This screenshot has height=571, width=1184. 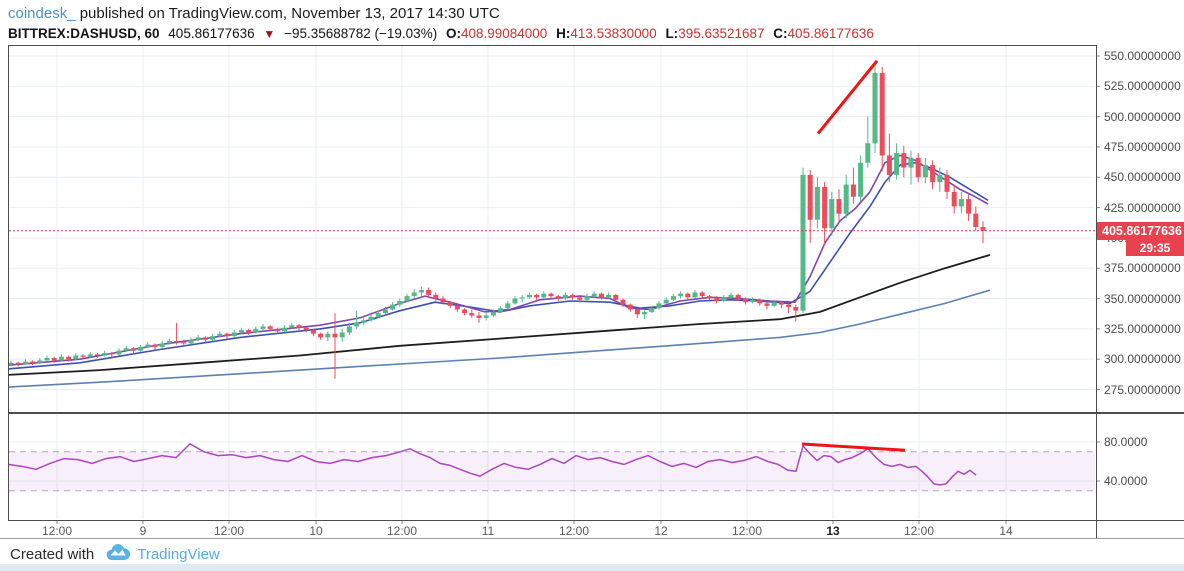 What do you see at coordinates (1140, 231) in the screenshot?
I see `last-price-tag: 405.86177636` at bounding box center [1140, 231].